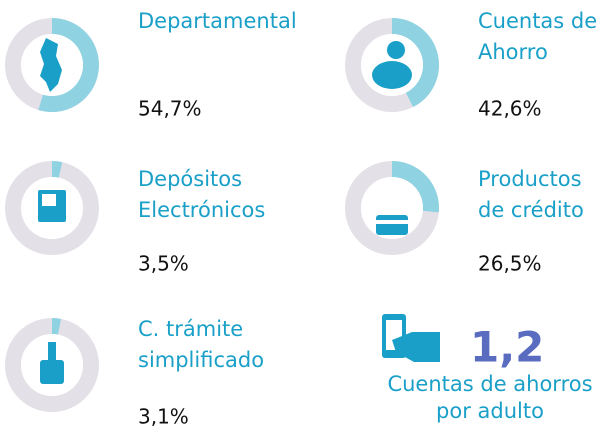  I want to click on card-icon, so click(392, 225).